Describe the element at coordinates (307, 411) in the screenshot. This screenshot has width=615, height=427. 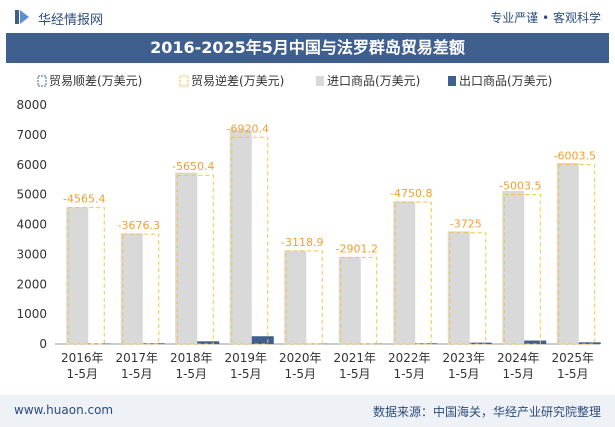
I see `bottom-bar: www.huaon.com 数据来源：中国海关，华经产业研究院整理` at that location.